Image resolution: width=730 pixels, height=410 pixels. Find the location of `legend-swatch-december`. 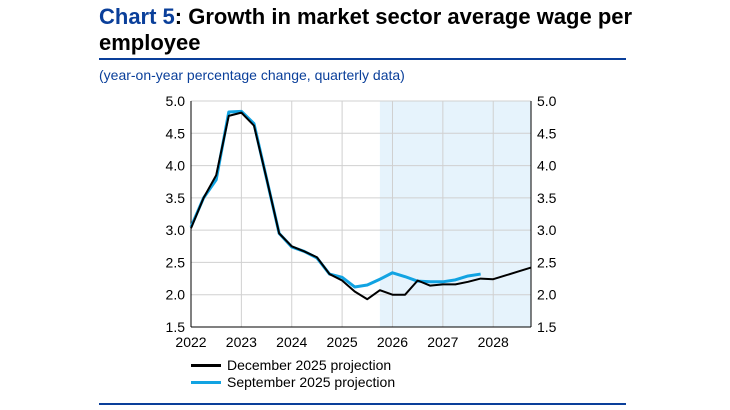

legend-swatch-december is located at coordinates (206, 365).